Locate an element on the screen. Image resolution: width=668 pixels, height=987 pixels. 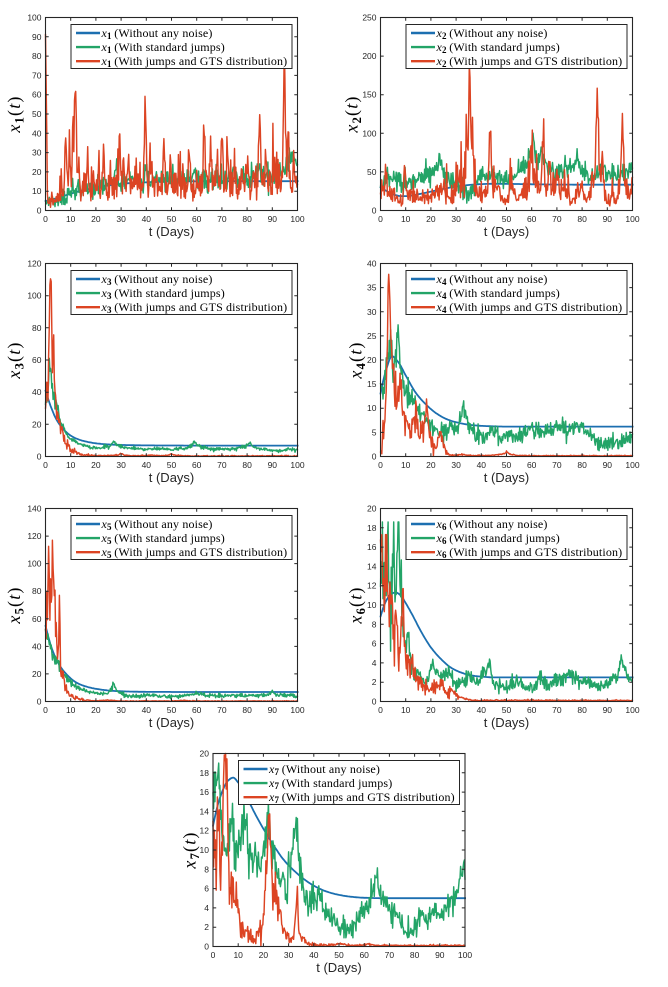
svg-text: x1 (With standard jumps) is located at coordinates (163, 47).